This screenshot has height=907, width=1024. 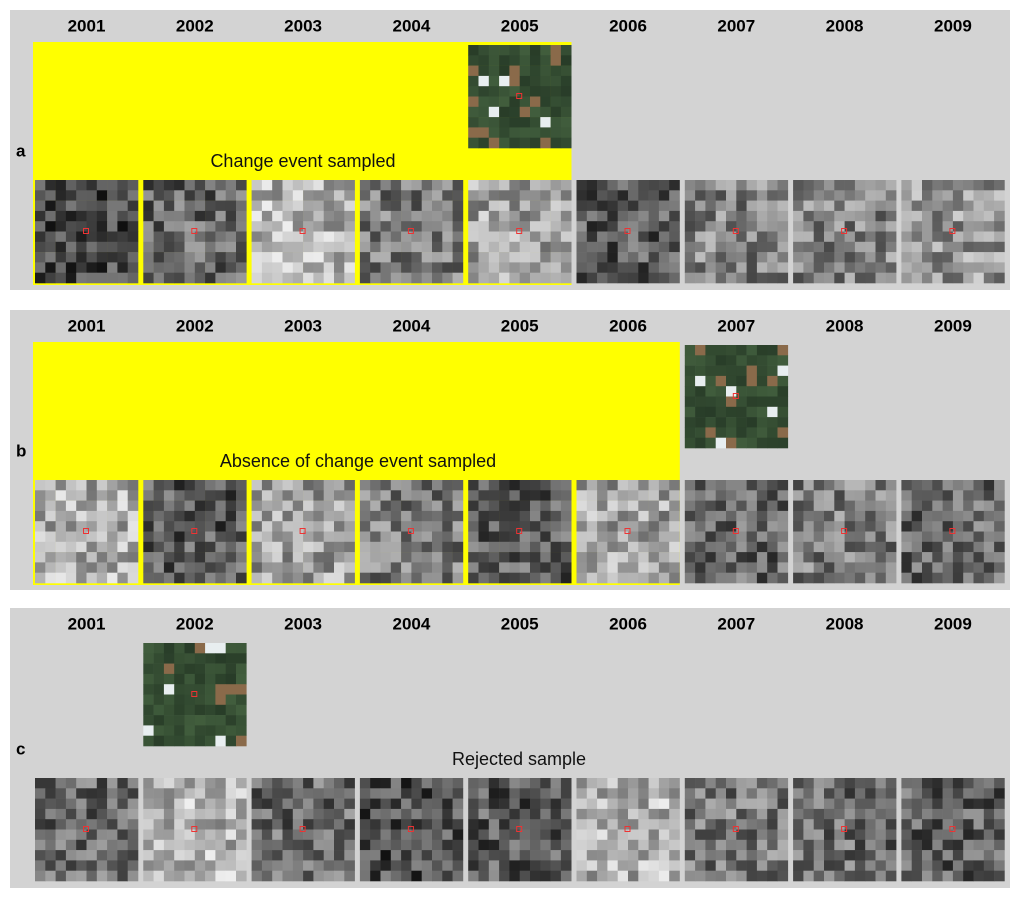 What do you see at coordinates (845, 830) in the screenshot?
I see `thumbnail` at bounding box center [845, 830].